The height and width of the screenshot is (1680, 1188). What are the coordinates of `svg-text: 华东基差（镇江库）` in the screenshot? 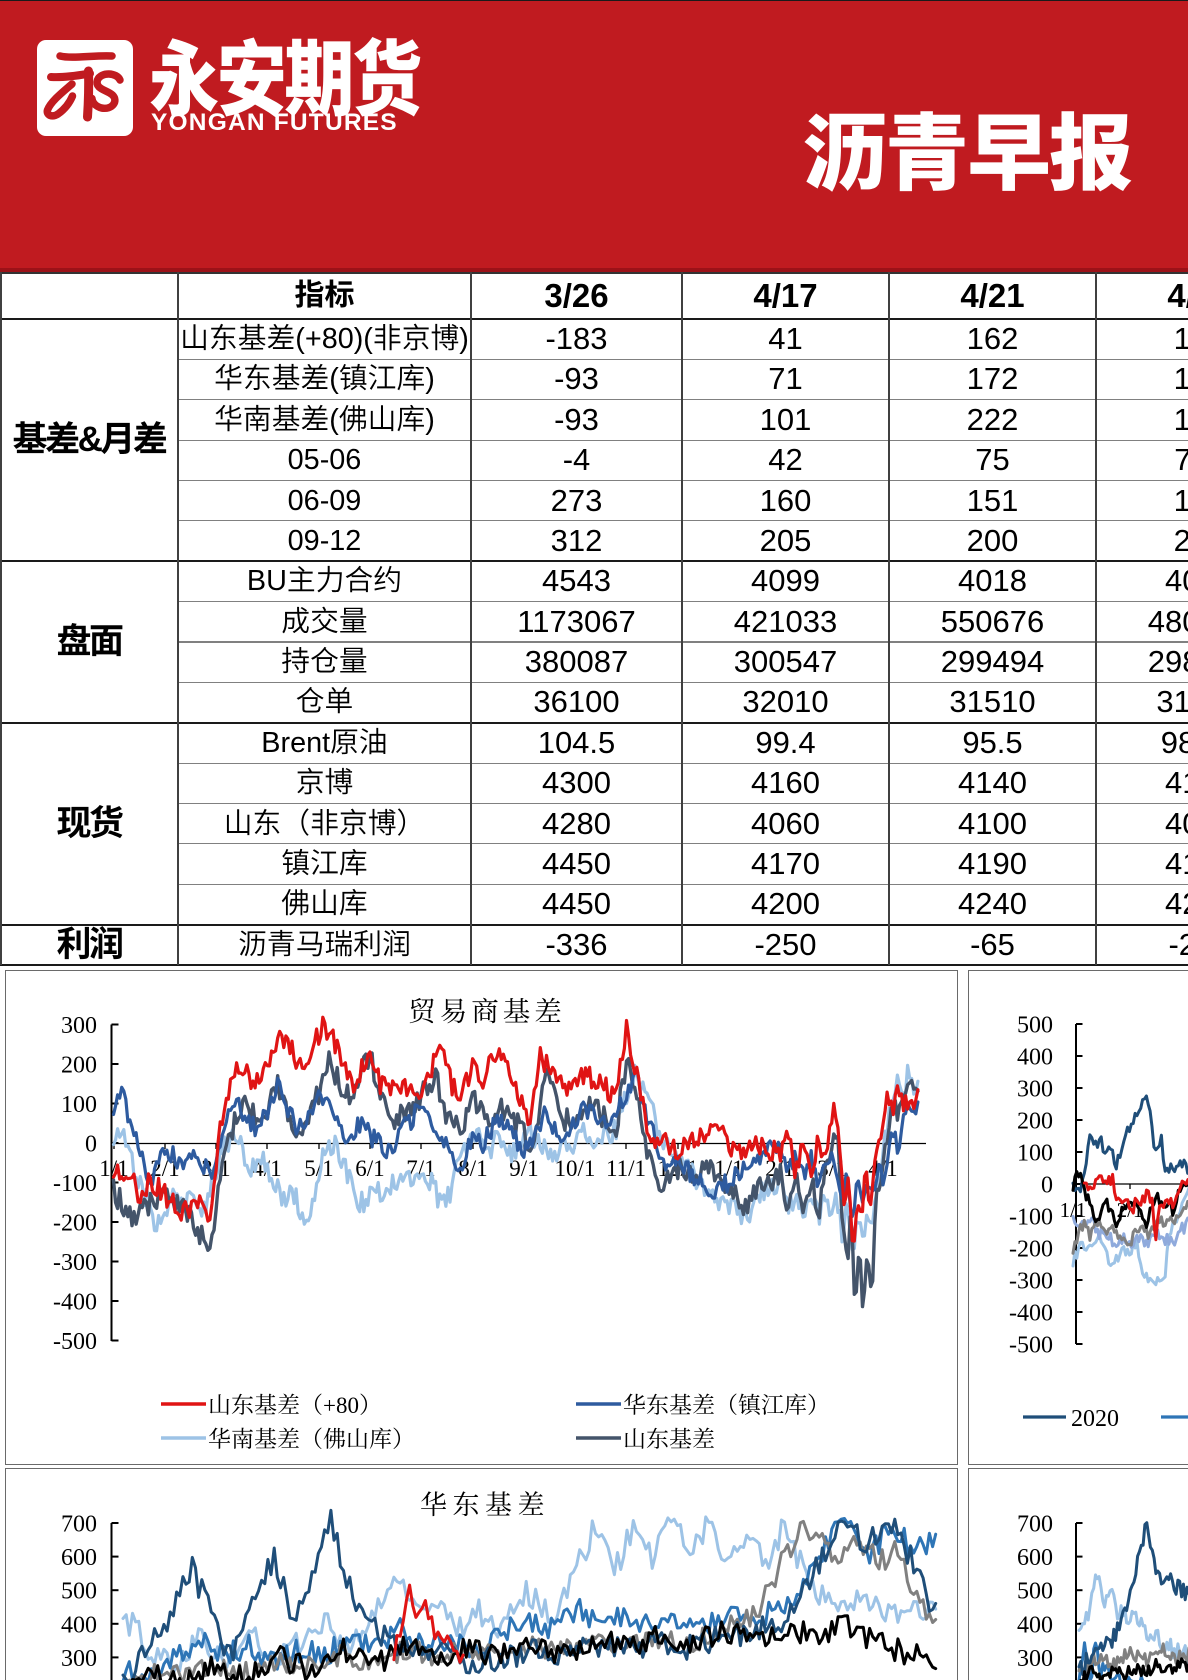 It's located at (726, 1403).